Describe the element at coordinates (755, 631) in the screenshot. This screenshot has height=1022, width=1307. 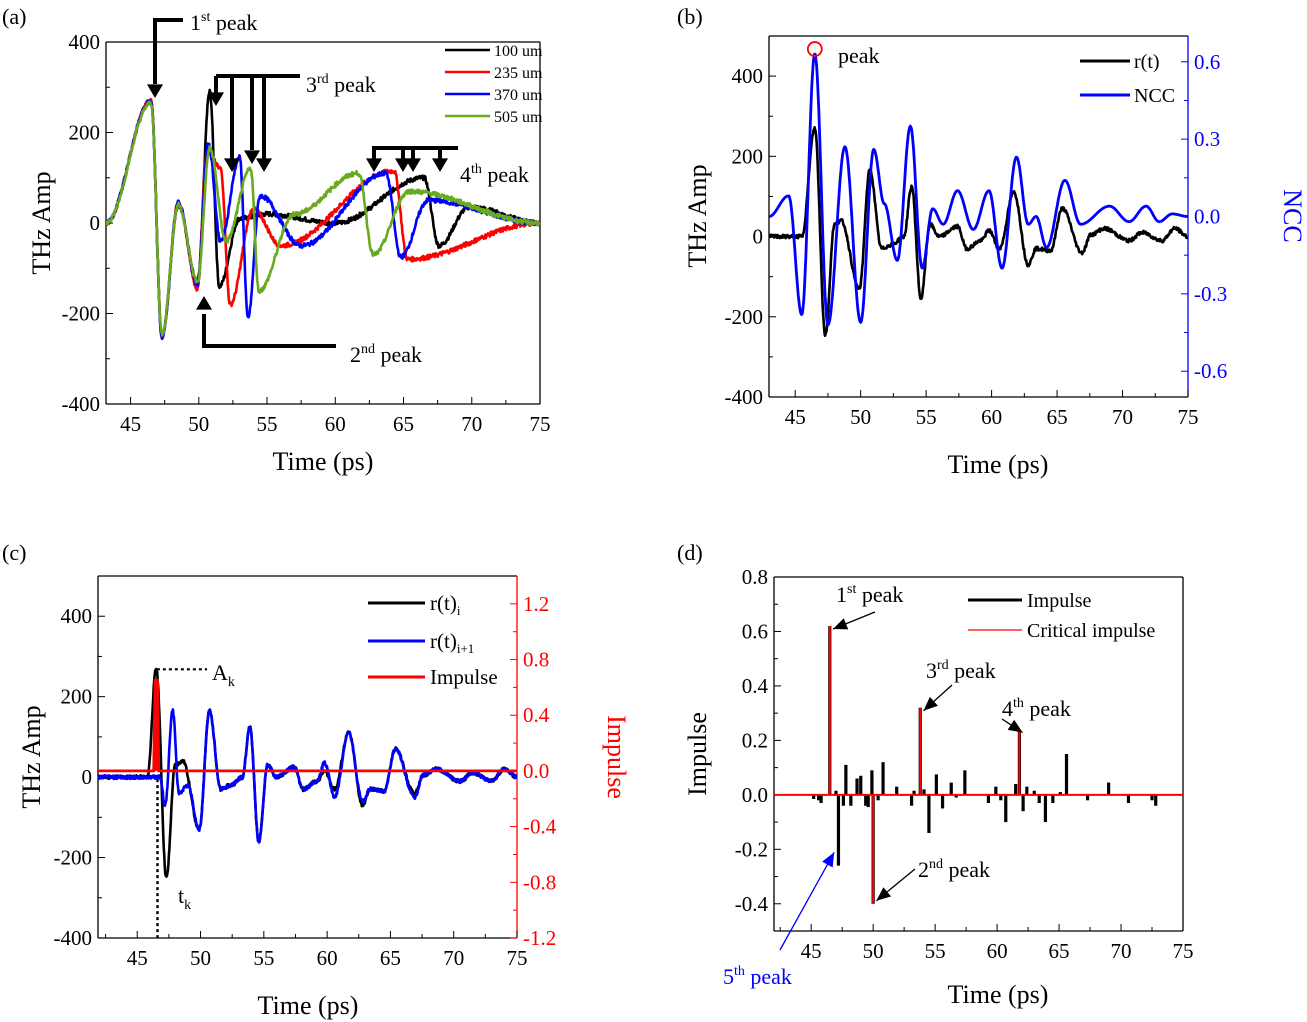
I see `y-tick-label: 0.6` at that location.